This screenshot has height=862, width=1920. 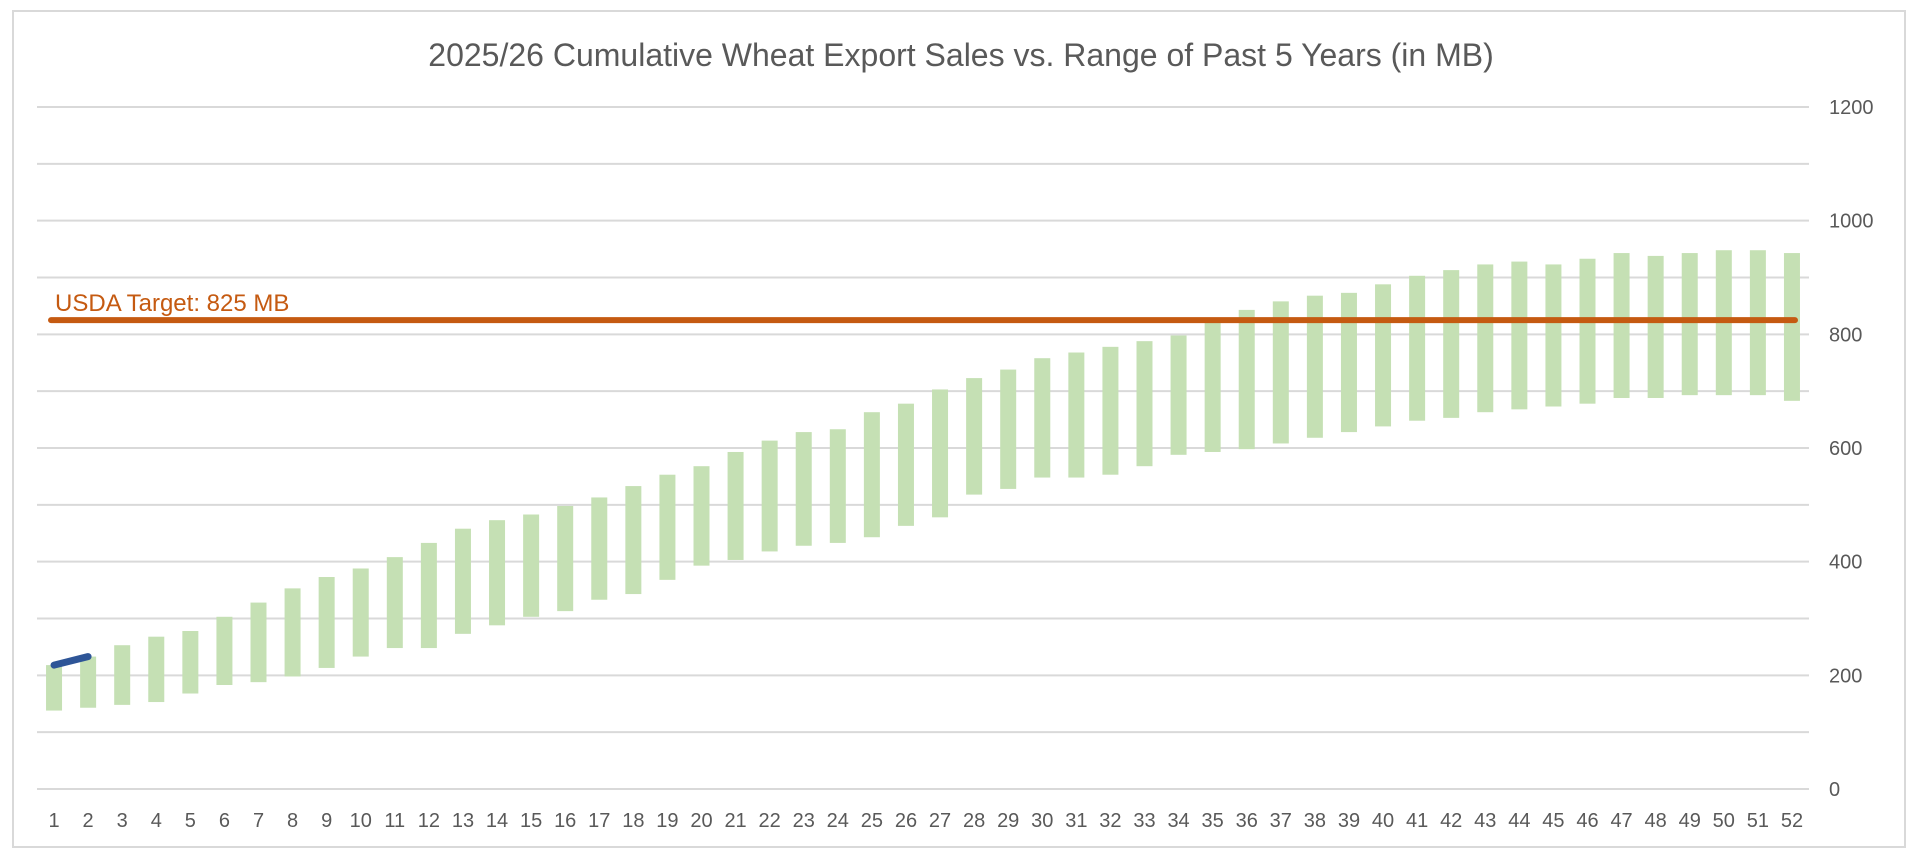 What do you see at coordinates (394, 821) in the screenshot?
I see `x-tick-label: 11` at bounding box center [394, 821].